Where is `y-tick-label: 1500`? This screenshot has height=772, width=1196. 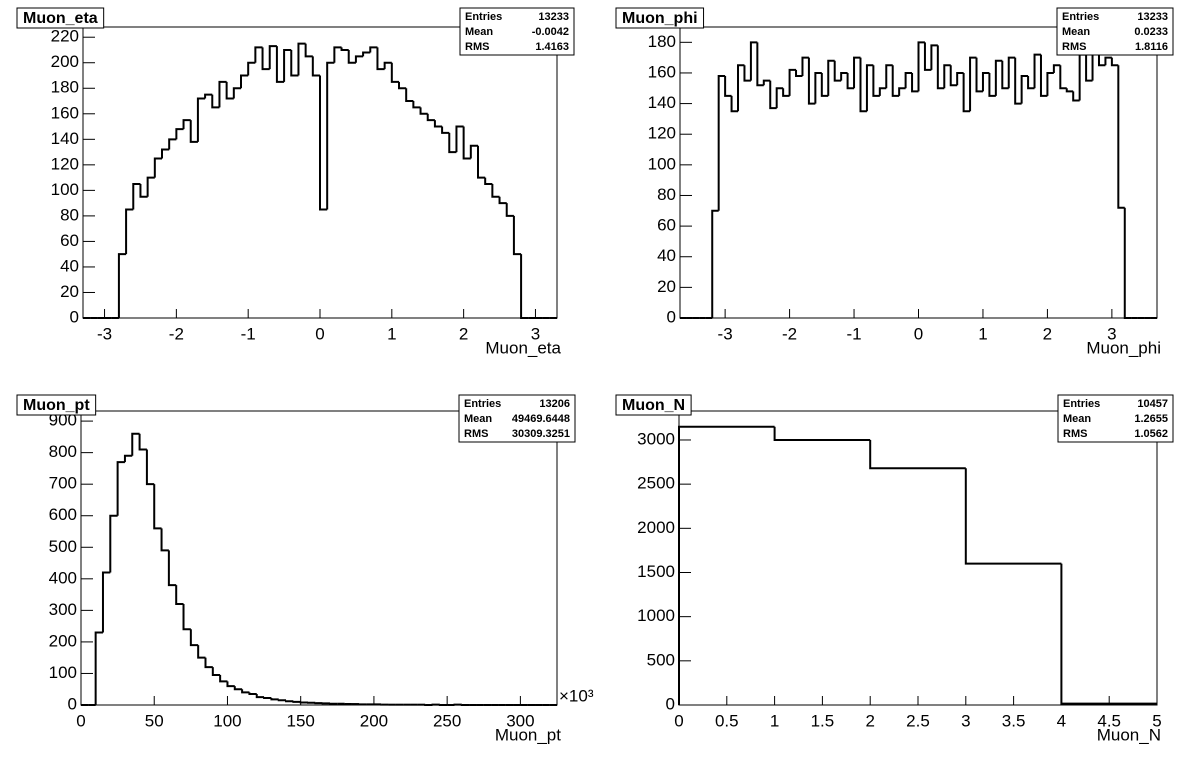 y-tick-label: 1500 is located at coordinates (656, 571).